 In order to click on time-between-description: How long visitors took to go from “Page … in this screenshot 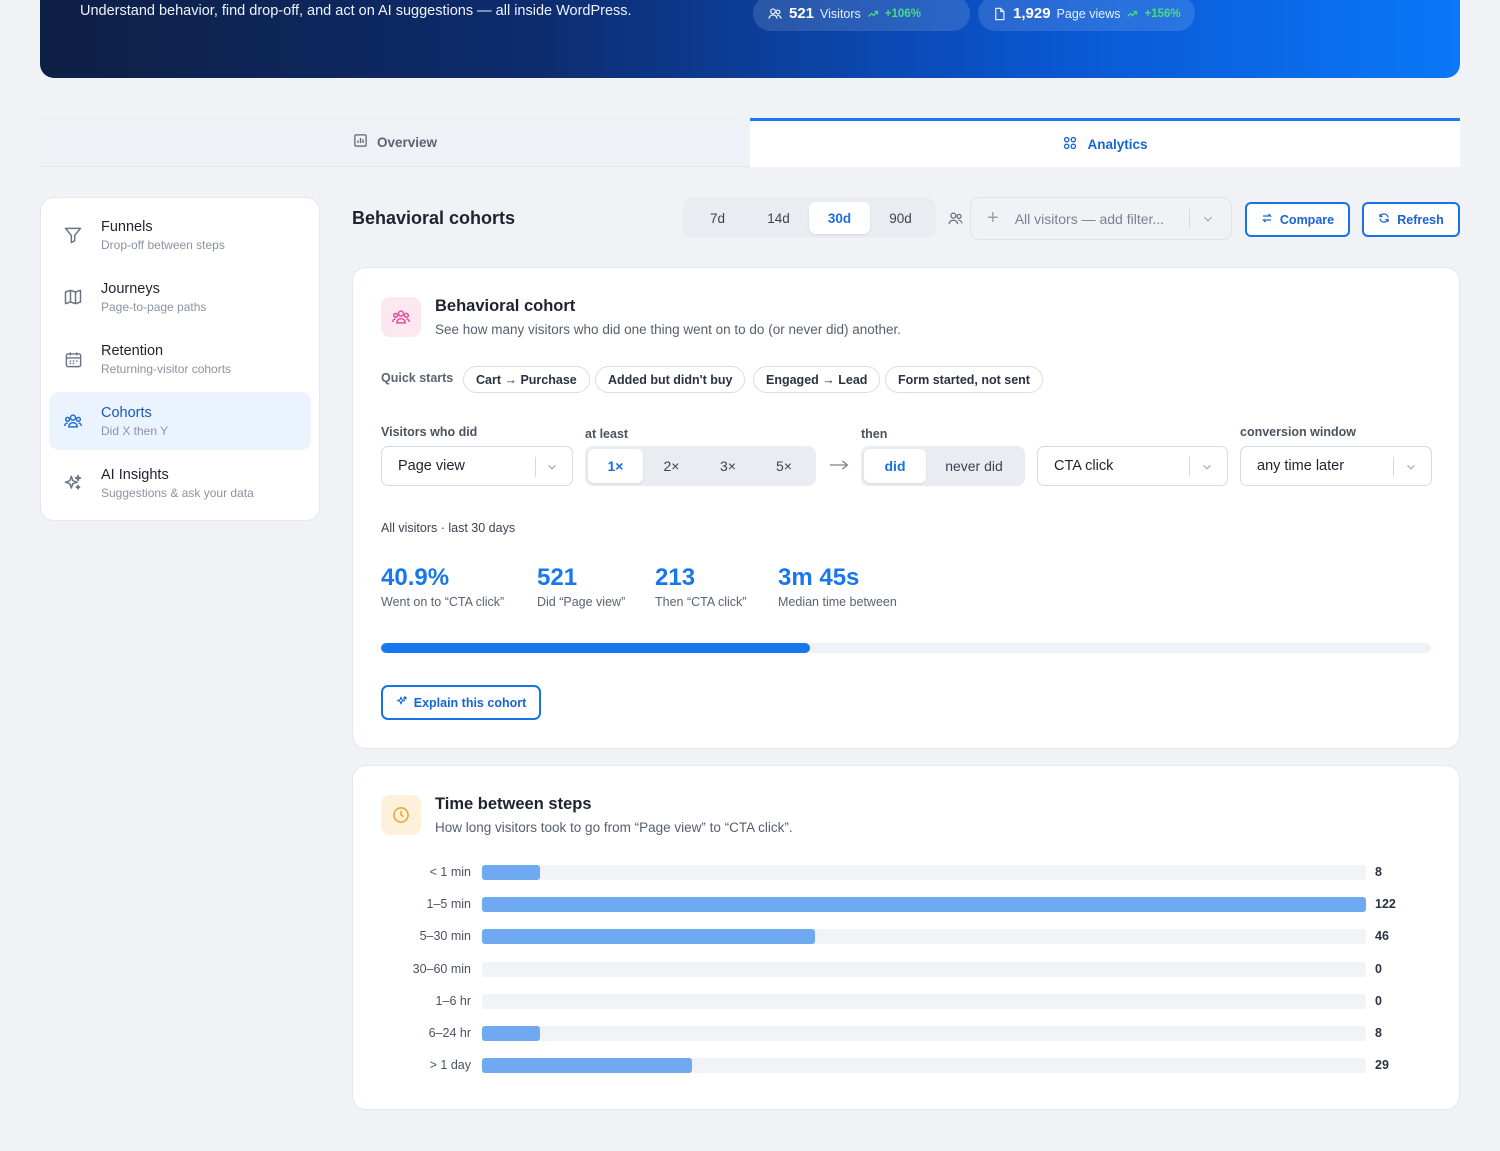, I will do `click(614, 827)`.